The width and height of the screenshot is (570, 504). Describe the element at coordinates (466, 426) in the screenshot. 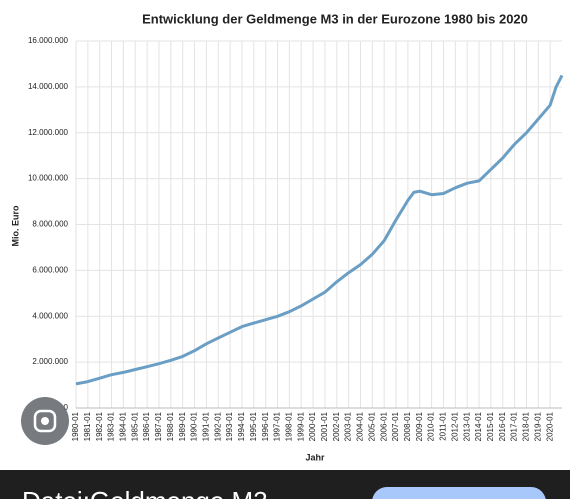

I see `x-tick-label: 2013-01` at that location.